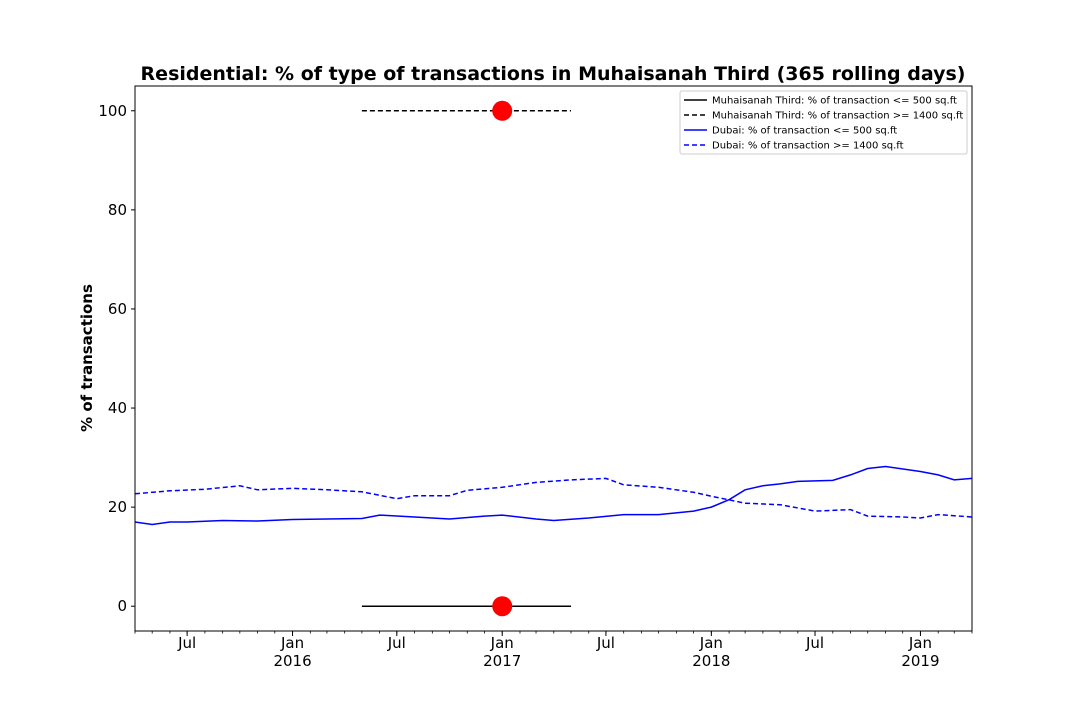  What do you see at coordinates (87, 358) in the screenshot?
I see `y-axis-label: % of transactions` at bounding box center [87, 358].